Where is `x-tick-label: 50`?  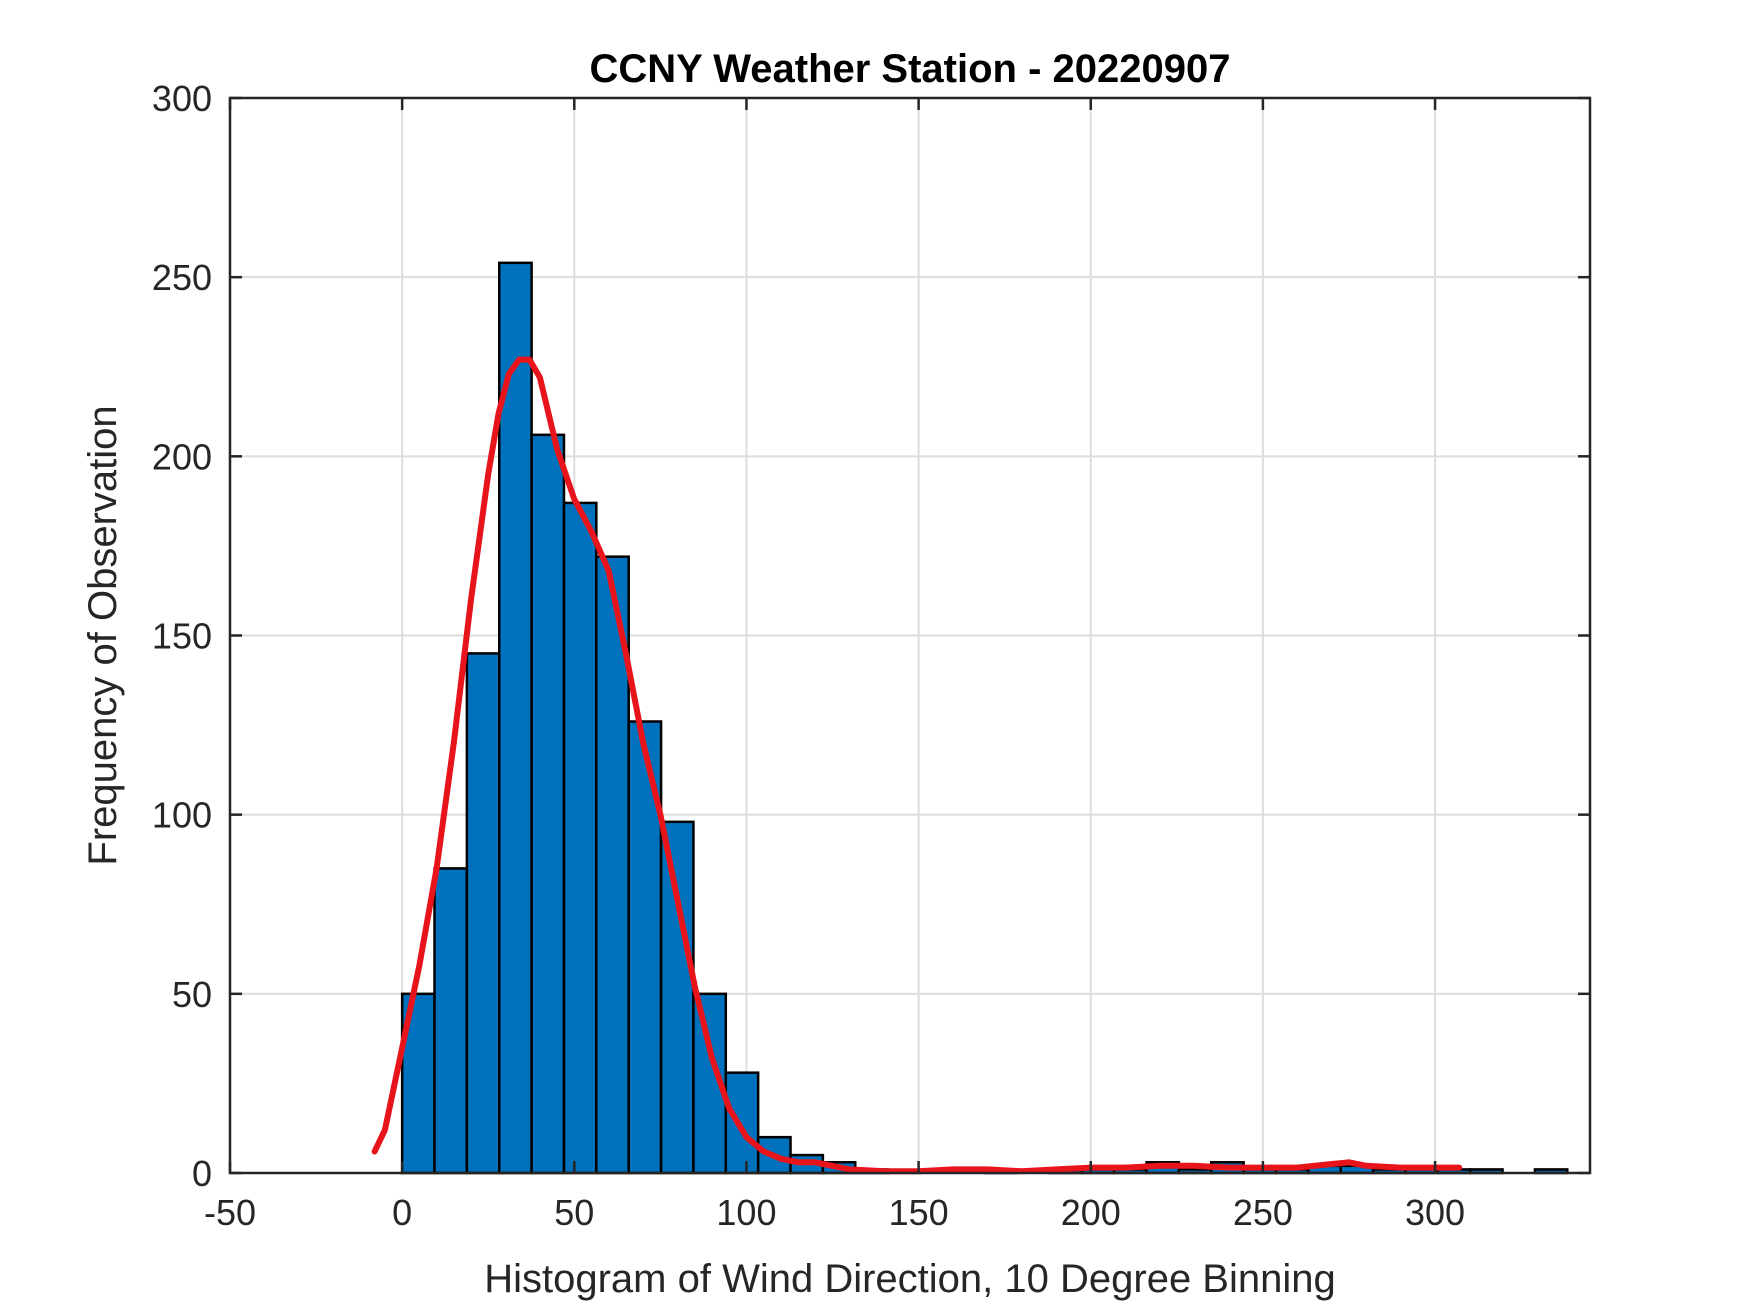 x-tick-label: 50 is located at coordinates (574, 1212).